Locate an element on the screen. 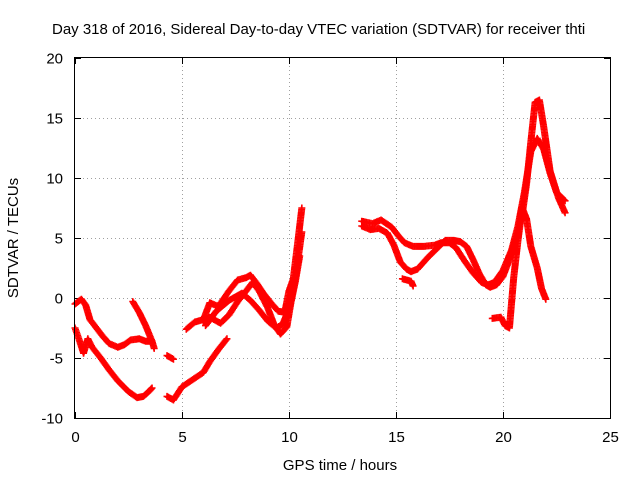 This screenshot has height=480, width=640. y-axis-label: SDTVAR / TECUs is located at coordinates (13, 238).